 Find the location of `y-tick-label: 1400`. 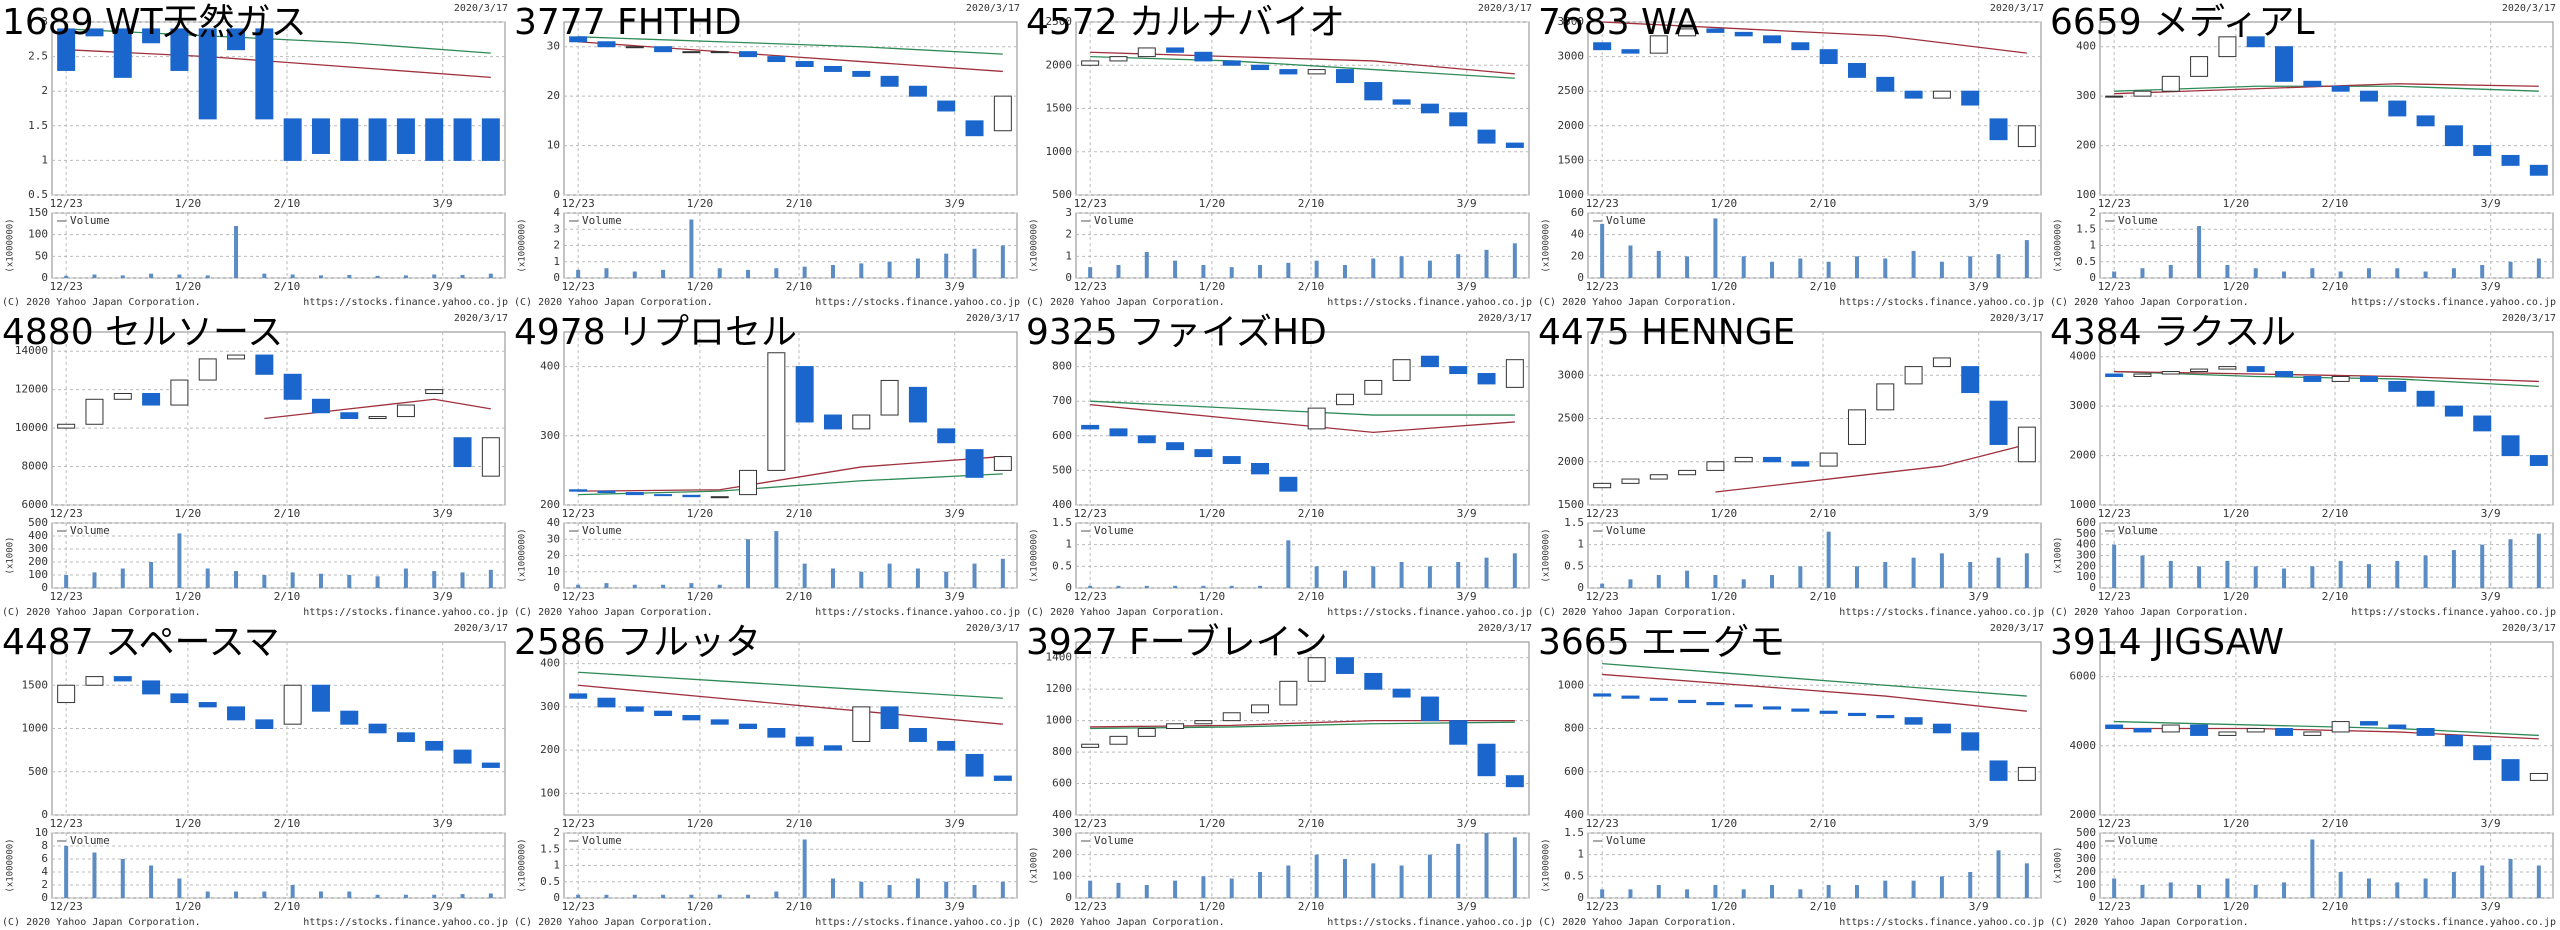

y-tick-label: 1400 is located at coordinates (1059, 657).